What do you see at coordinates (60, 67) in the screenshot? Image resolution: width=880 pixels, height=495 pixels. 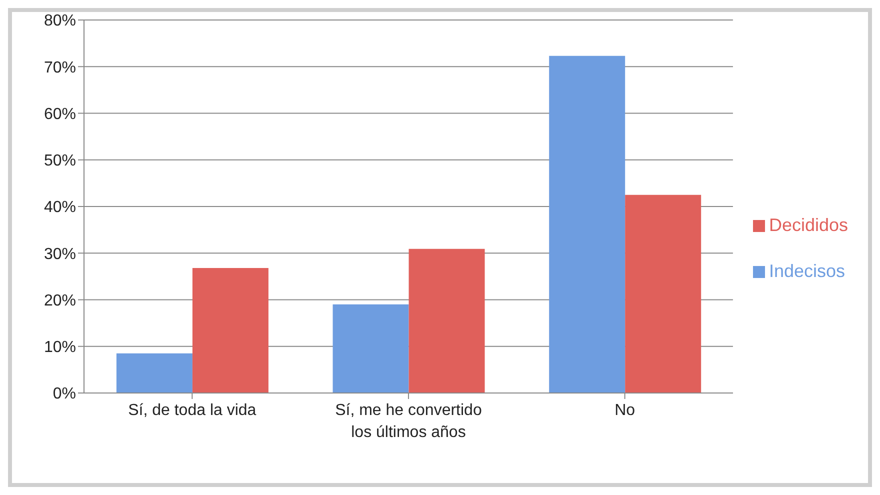 I see `y-tick-label: 70%` at bounding box center [60, 67].